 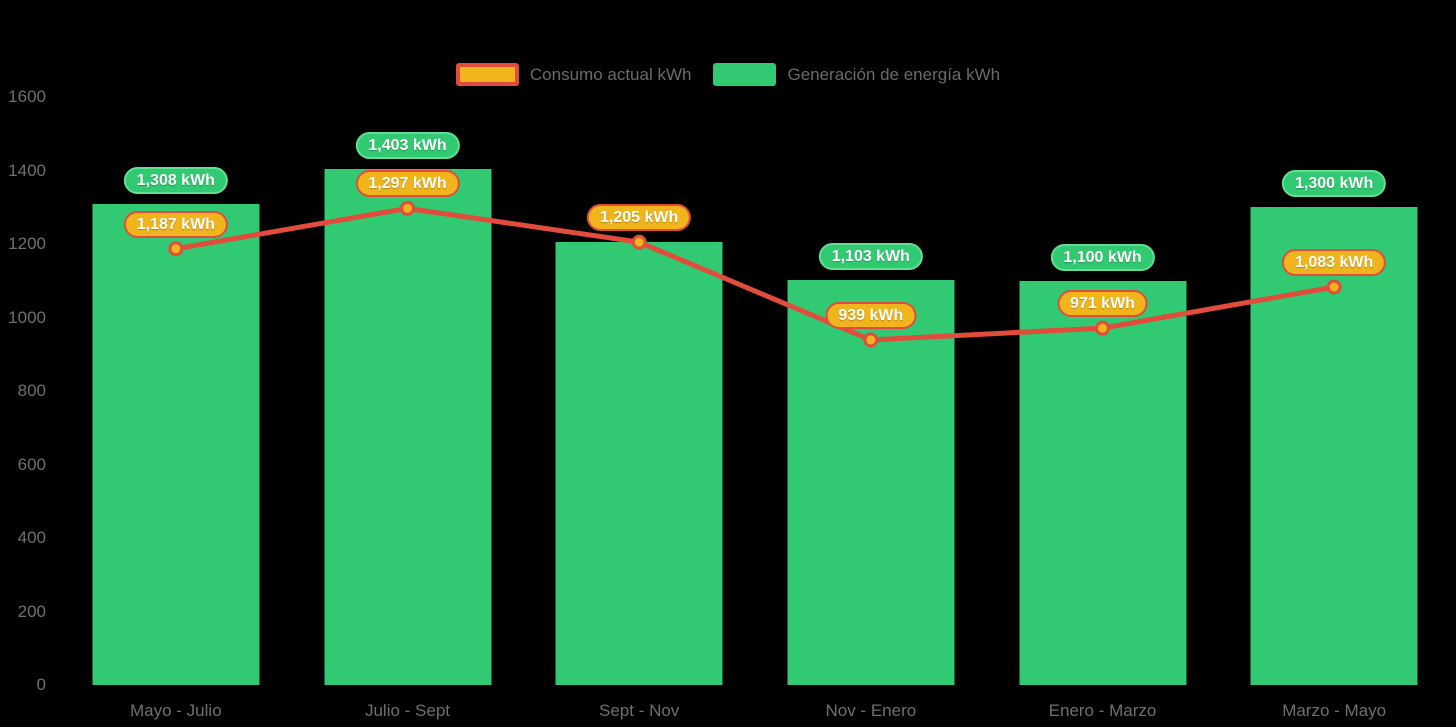 What do you see at coordinates (175, 181) in the screenshot?
I see `generation-value-badge: 1,308 kWh` at bounding box center [175, 181].